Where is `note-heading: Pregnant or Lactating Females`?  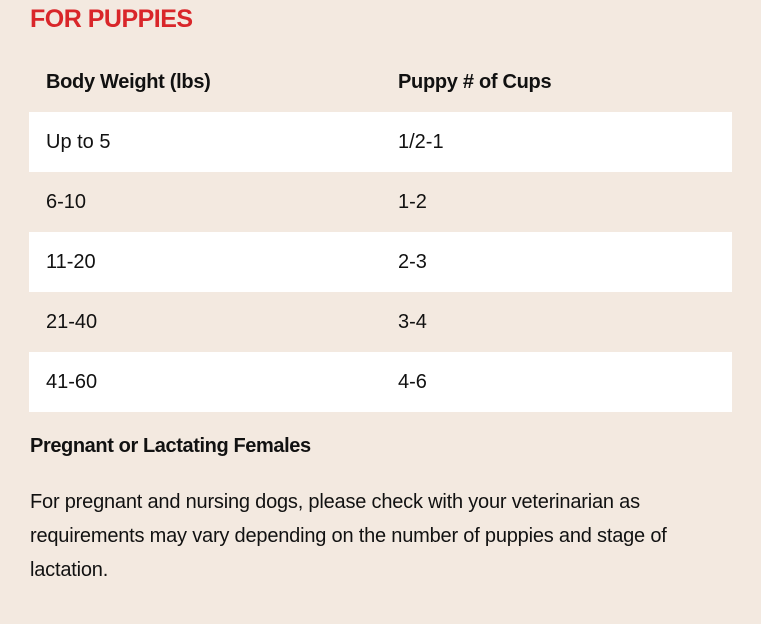 note-heading: Pregnant or Lactating Females is located at coordinates (170, 446).